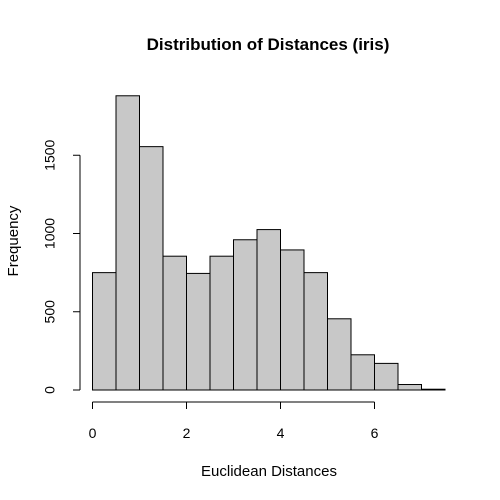 Image resolution: width=500 pixels, height=500 pixels. Describe the element at coordinates (281, 433) in the screenshot. I see `x-tick-label: 4` at that location.